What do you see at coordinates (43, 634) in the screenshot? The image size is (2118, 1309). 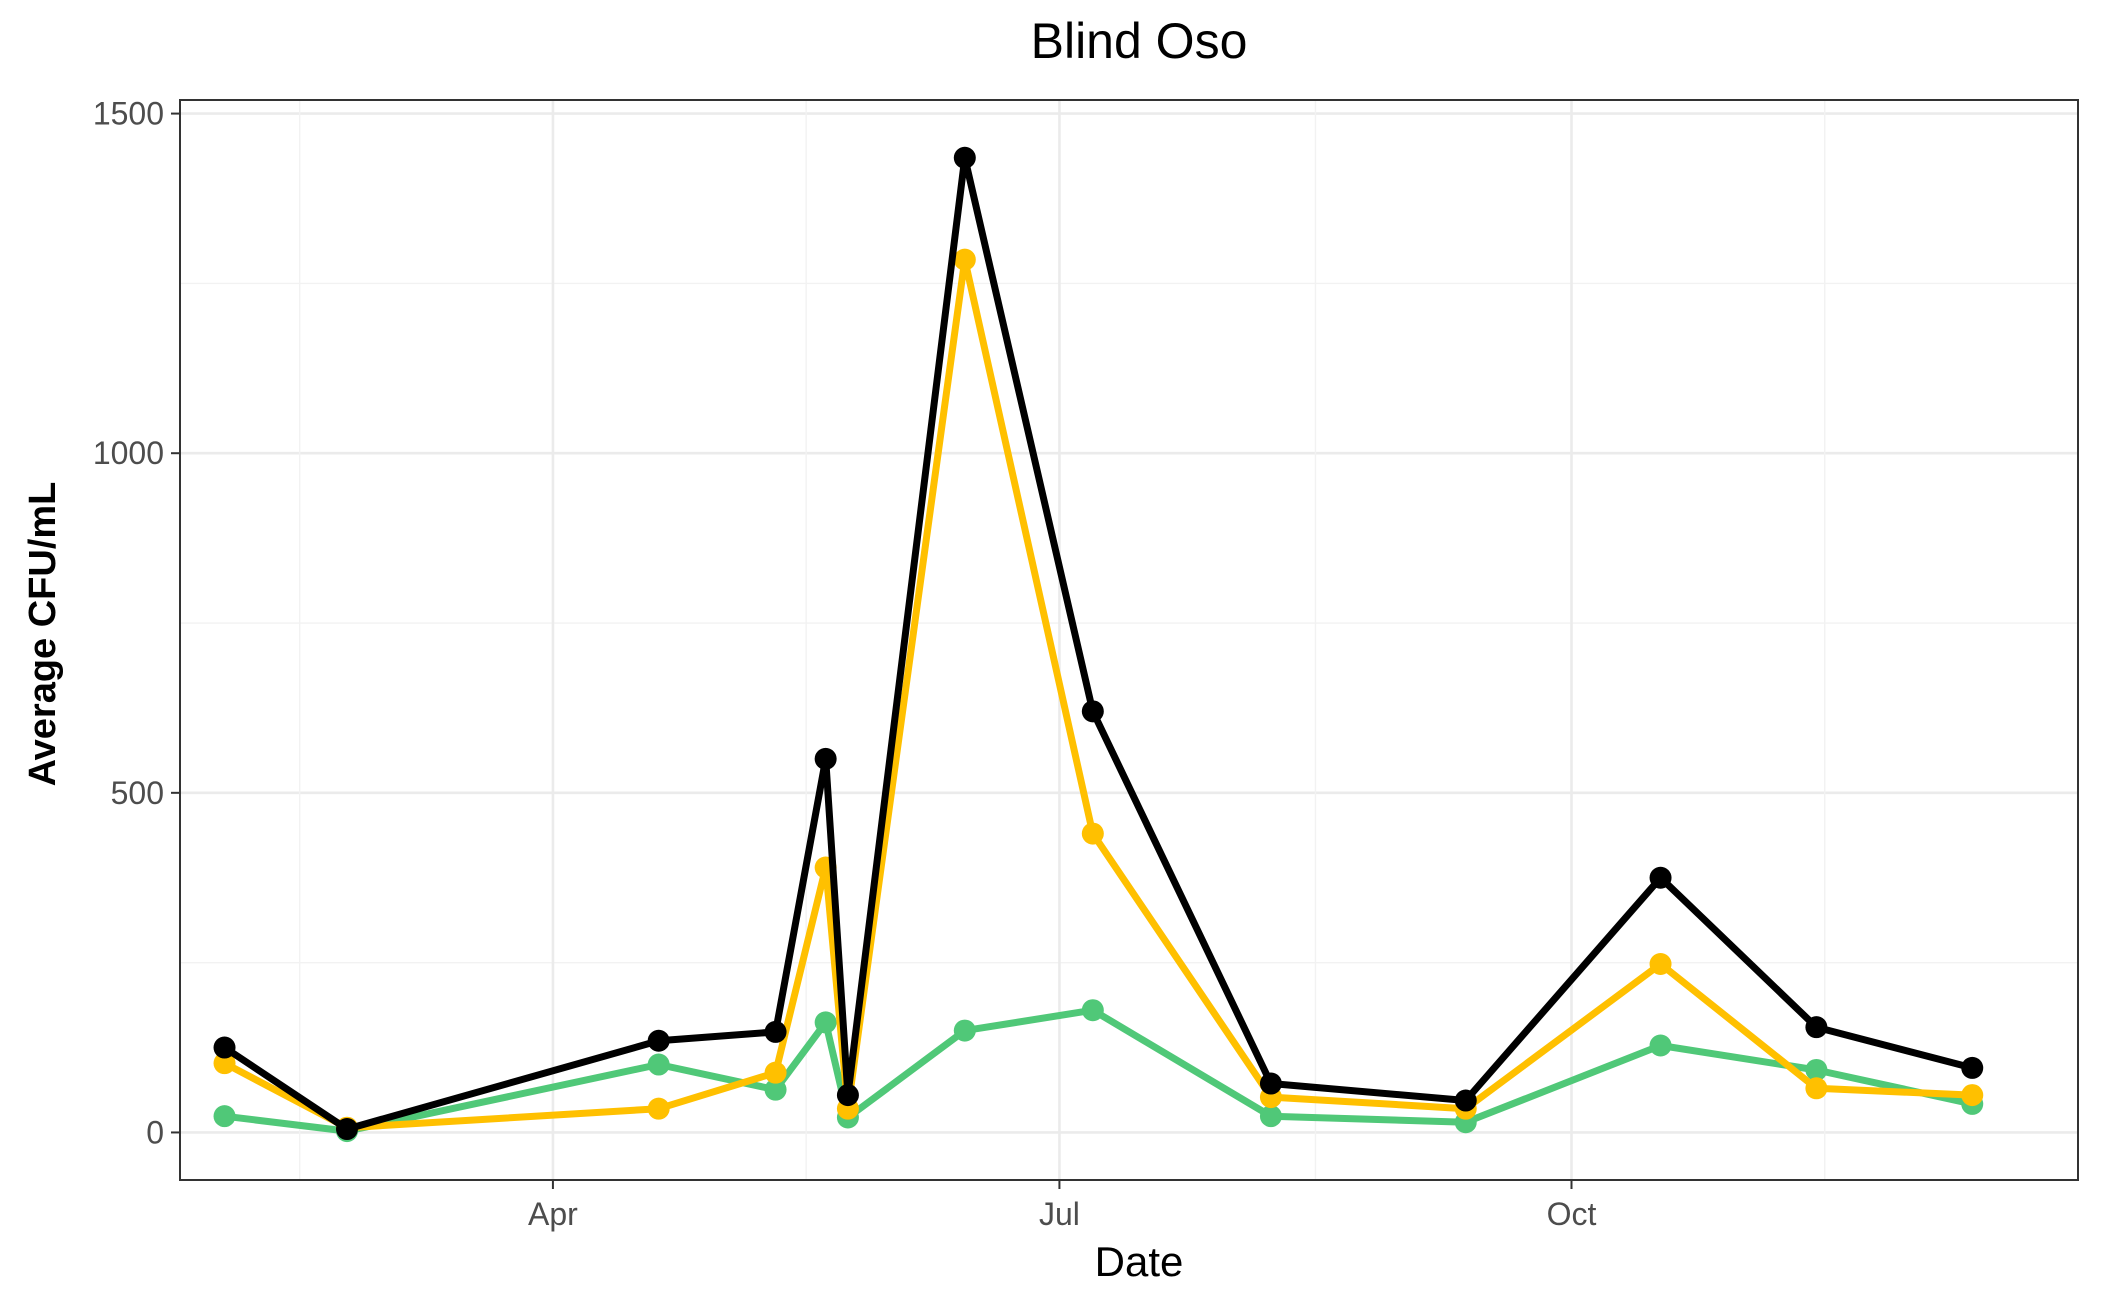 I see `y-axis-title: Average CFU/mL` at bounding box center [43, 634].